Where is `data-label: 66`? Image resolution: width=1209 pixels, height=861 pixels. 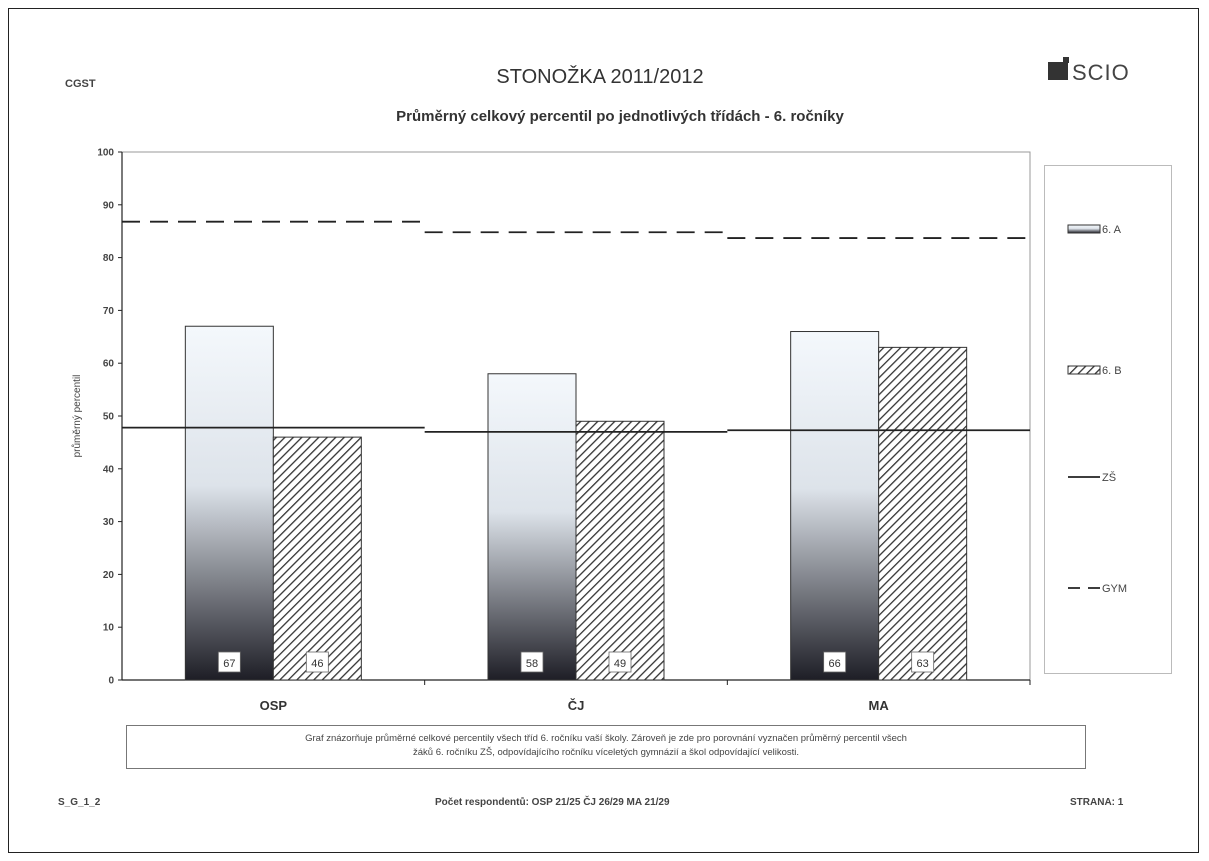 data-label: 66 is located at coordinates (835, 664).